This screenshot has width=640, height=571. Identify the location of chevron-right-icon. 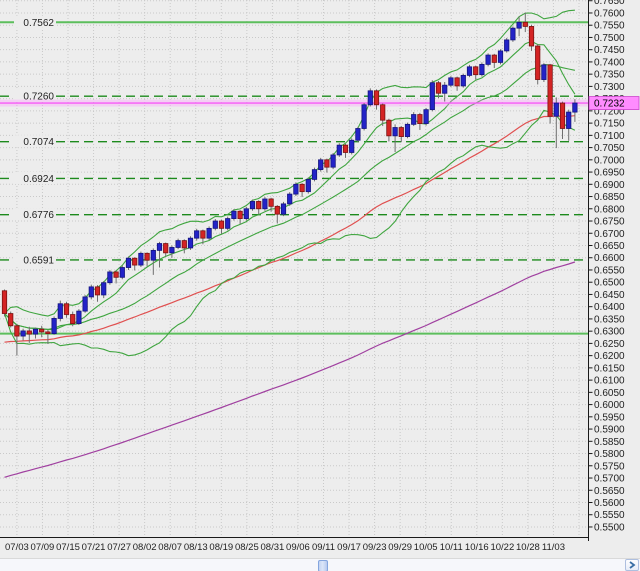
(632, 565).